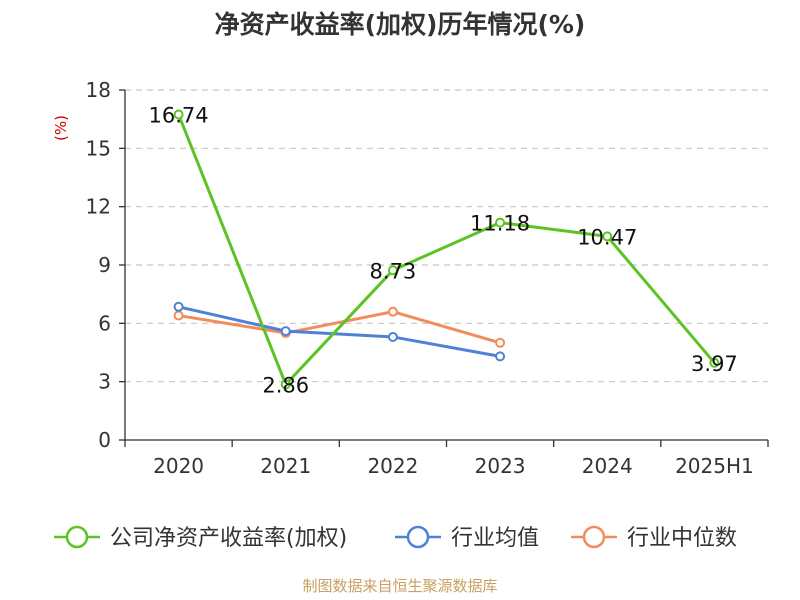  What do you see at coordinates (392, 466) in the screenshot?
I see `x-tick-label: 2022` at bounding box center [392, 466].